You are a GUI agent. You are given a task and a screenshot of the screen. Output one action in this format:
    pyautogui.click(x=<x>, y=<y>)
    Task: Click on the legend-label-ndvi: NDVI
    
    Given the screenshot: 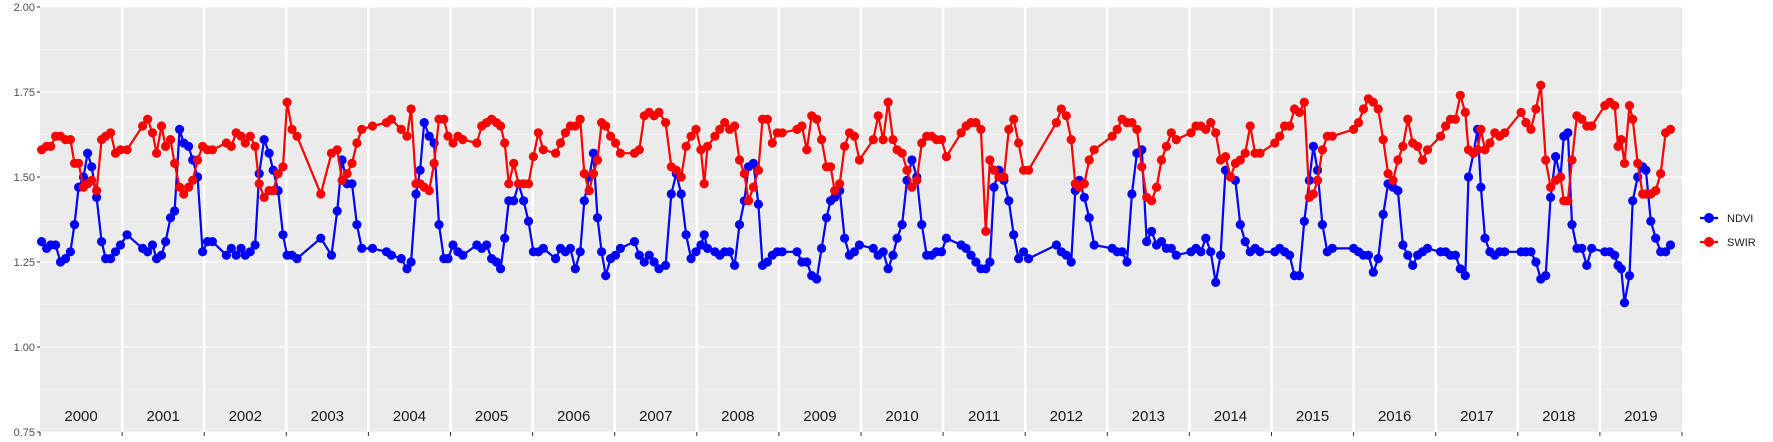 What is the action you would take?
    pyautogui.click(x=1740, y=219)
    